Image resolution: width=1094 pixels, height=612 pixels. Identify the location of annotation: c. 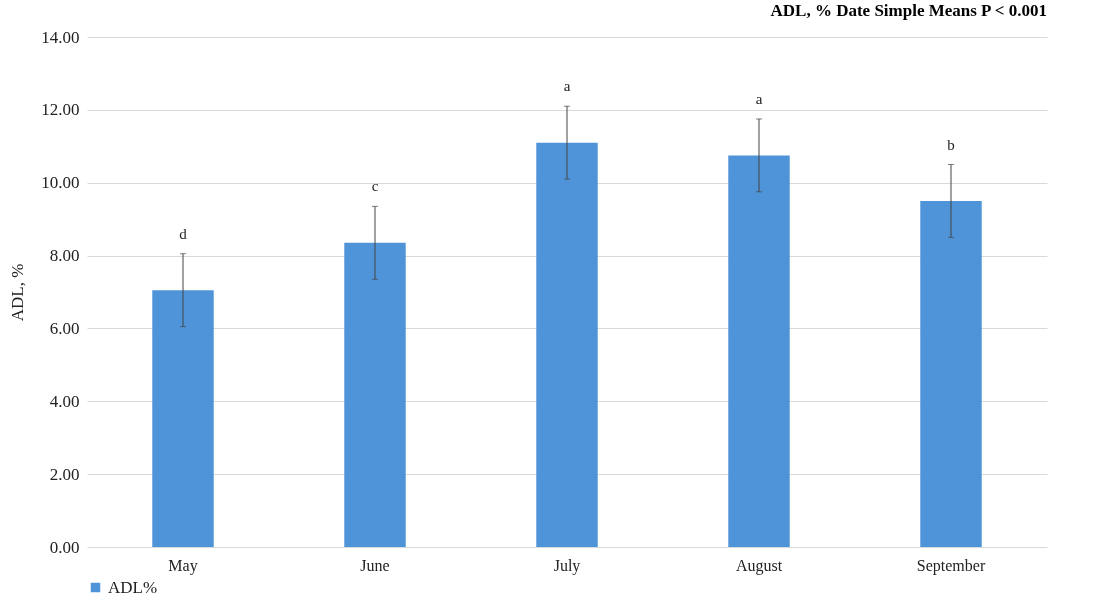
(375, 186).